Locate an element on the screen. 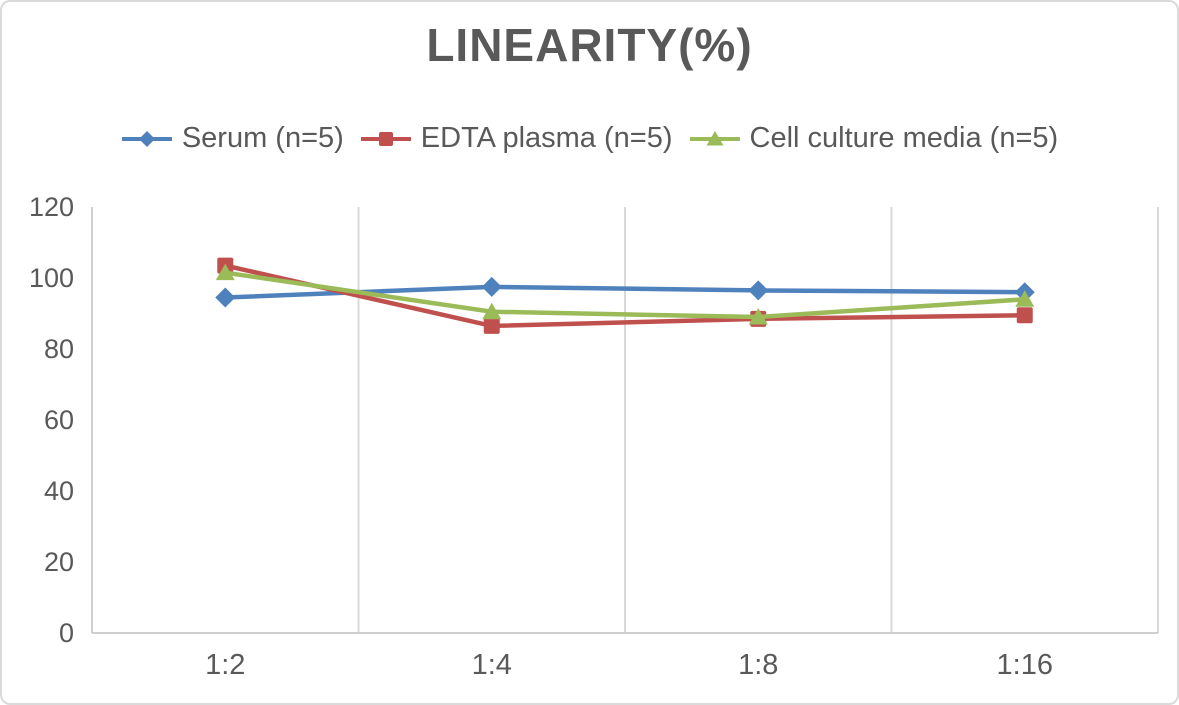 The image size is (1179, 705). legend-label-1: EDTA plasma (n=5) is located at coordinates (546, 138).